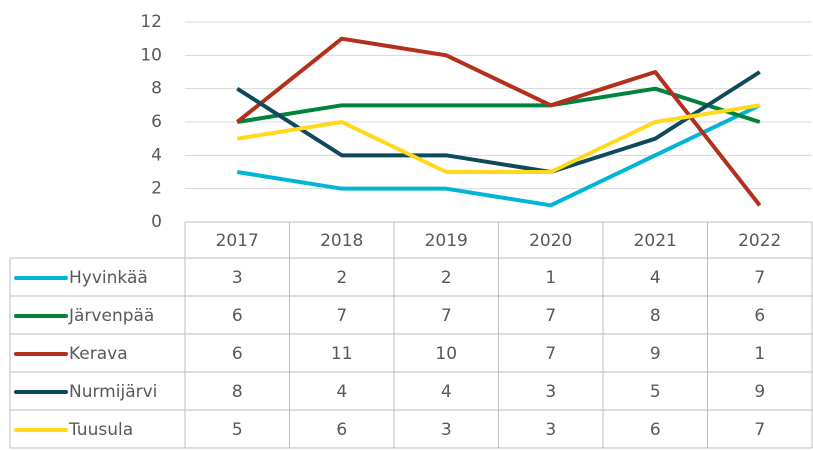  What do you see at coordinates (156, 222) in the screenshot?
I see `y-tick-label: 0` at bounding box center [156, 222].